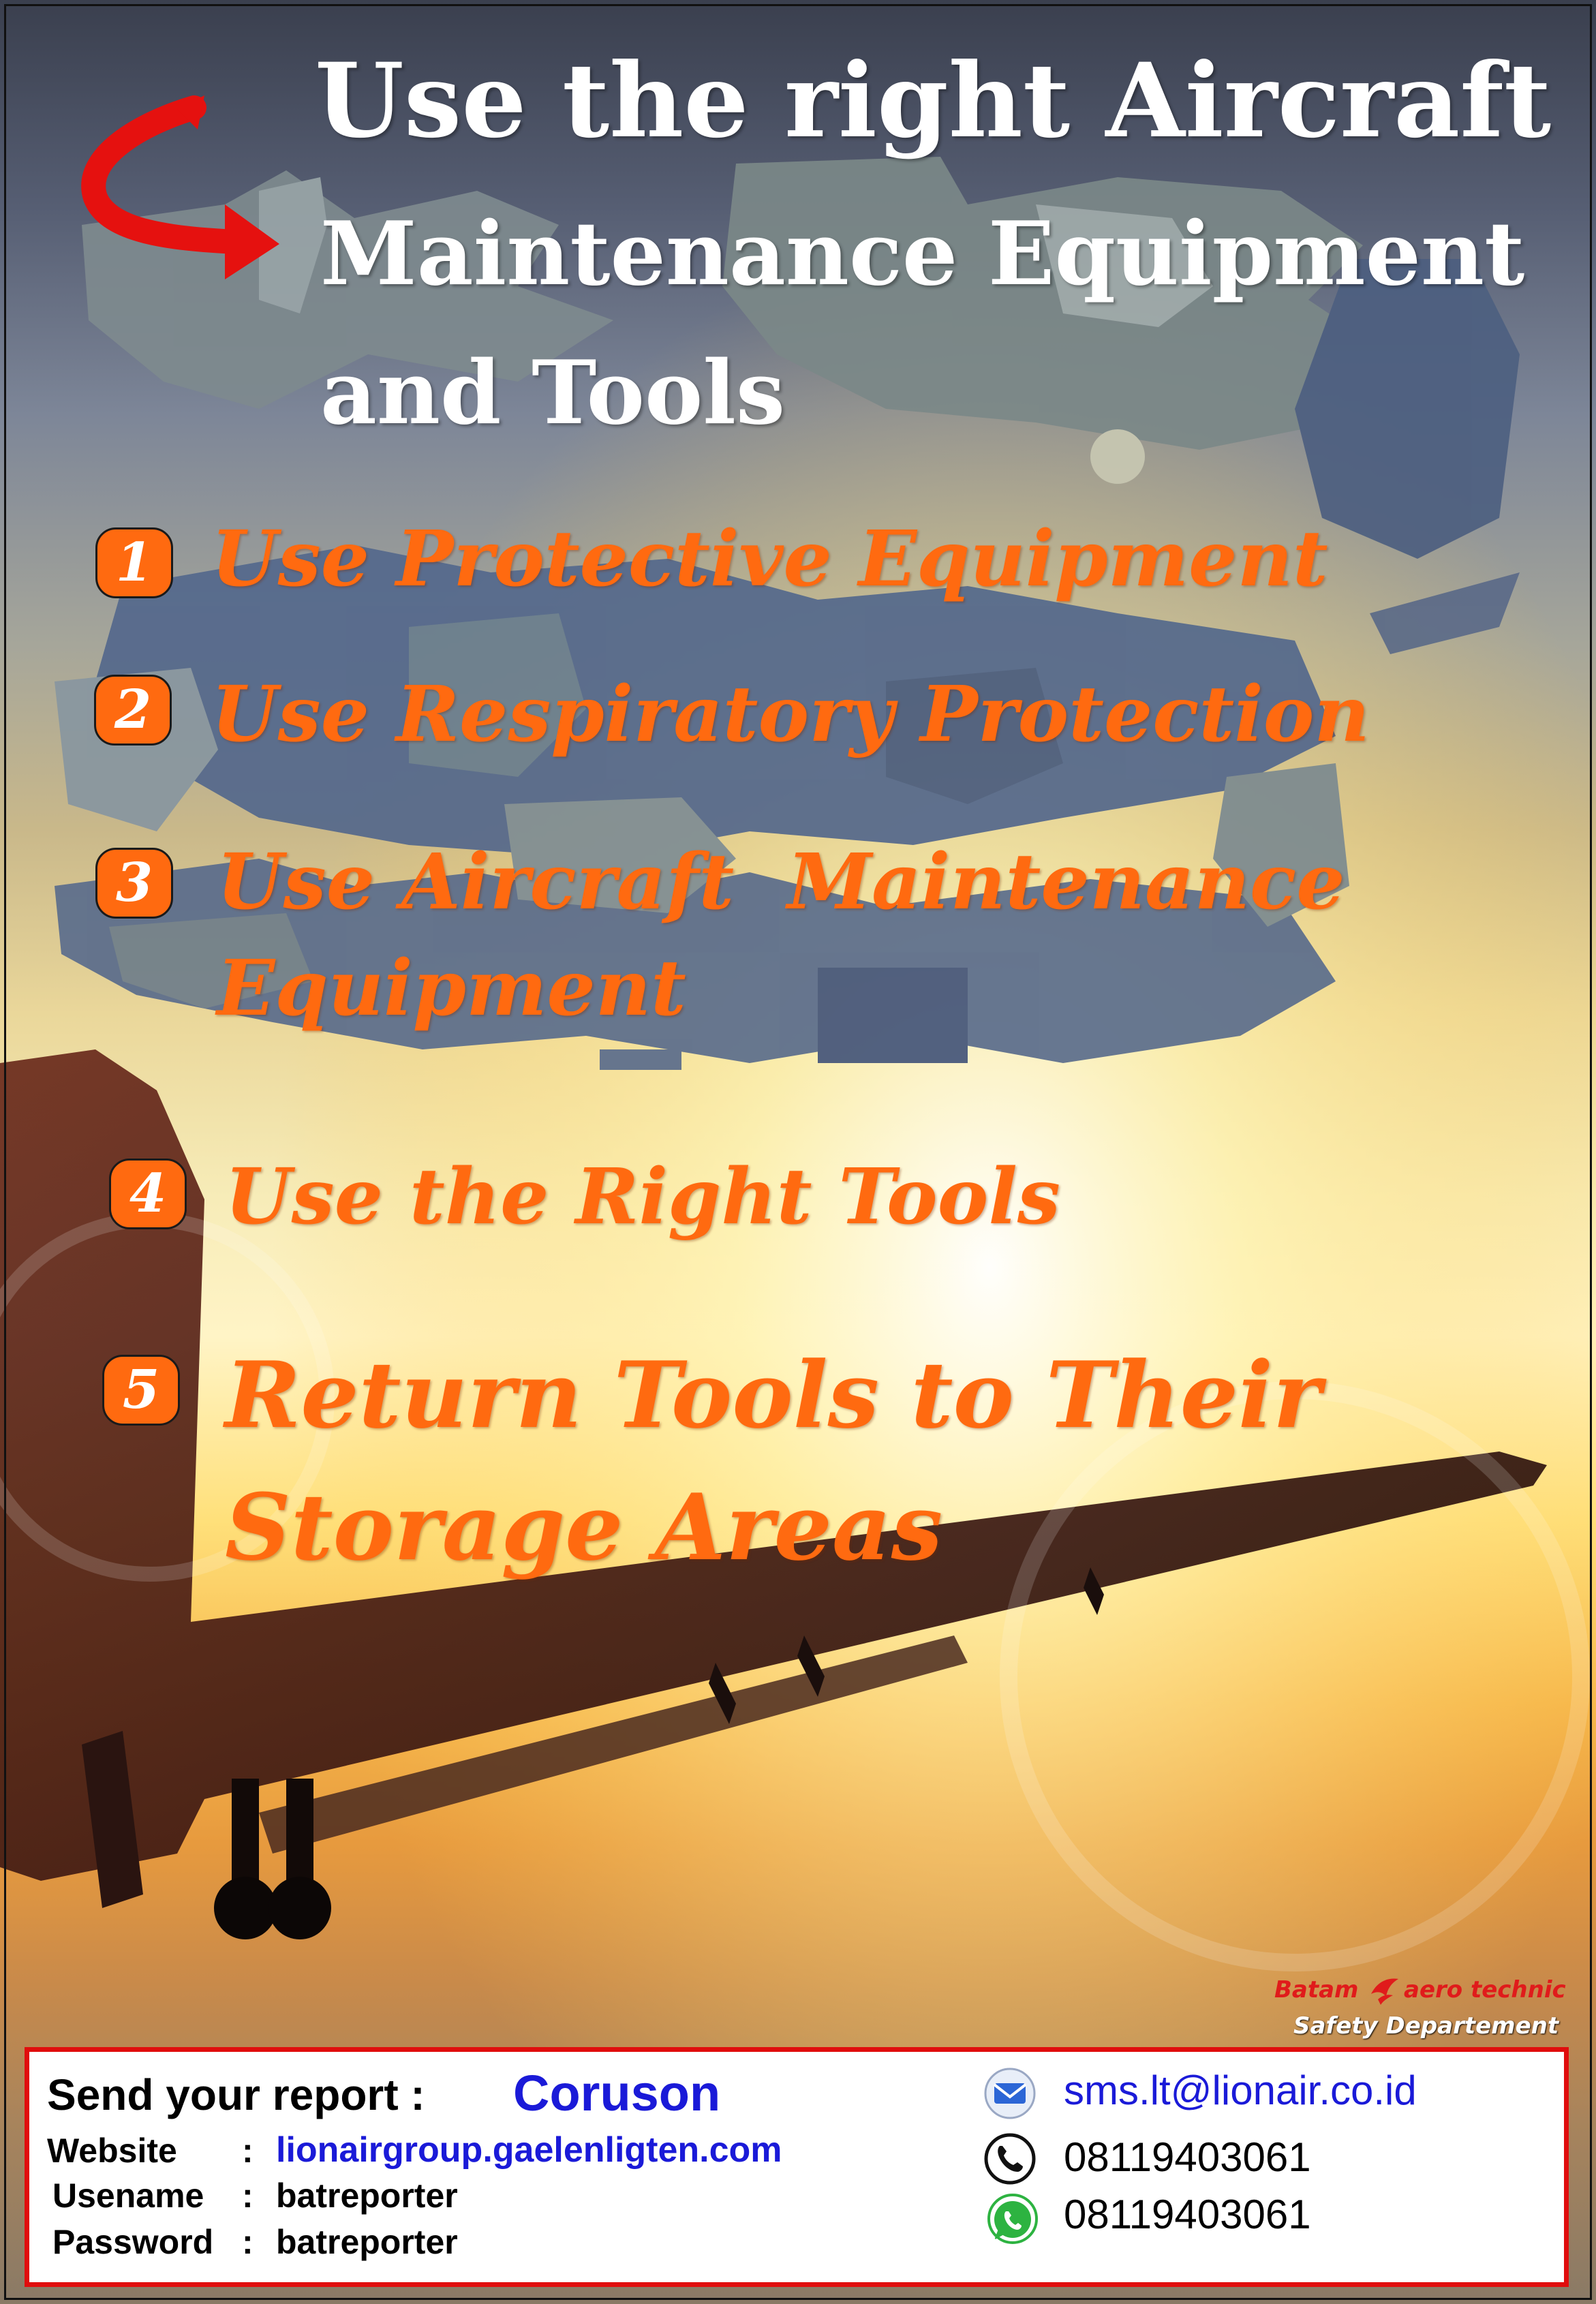  Describe the element at coordinates (1384, 1989) in the screenshot. I see `bird-logo-icon` at that location.